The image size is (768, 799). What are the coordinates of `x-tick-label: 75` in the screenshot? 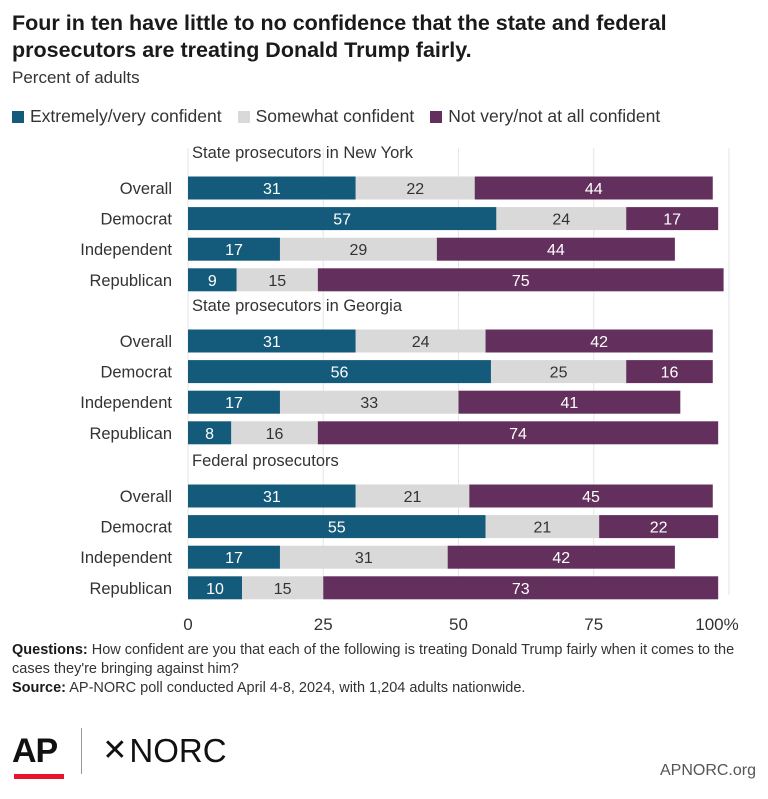 It's located at (593, 624).